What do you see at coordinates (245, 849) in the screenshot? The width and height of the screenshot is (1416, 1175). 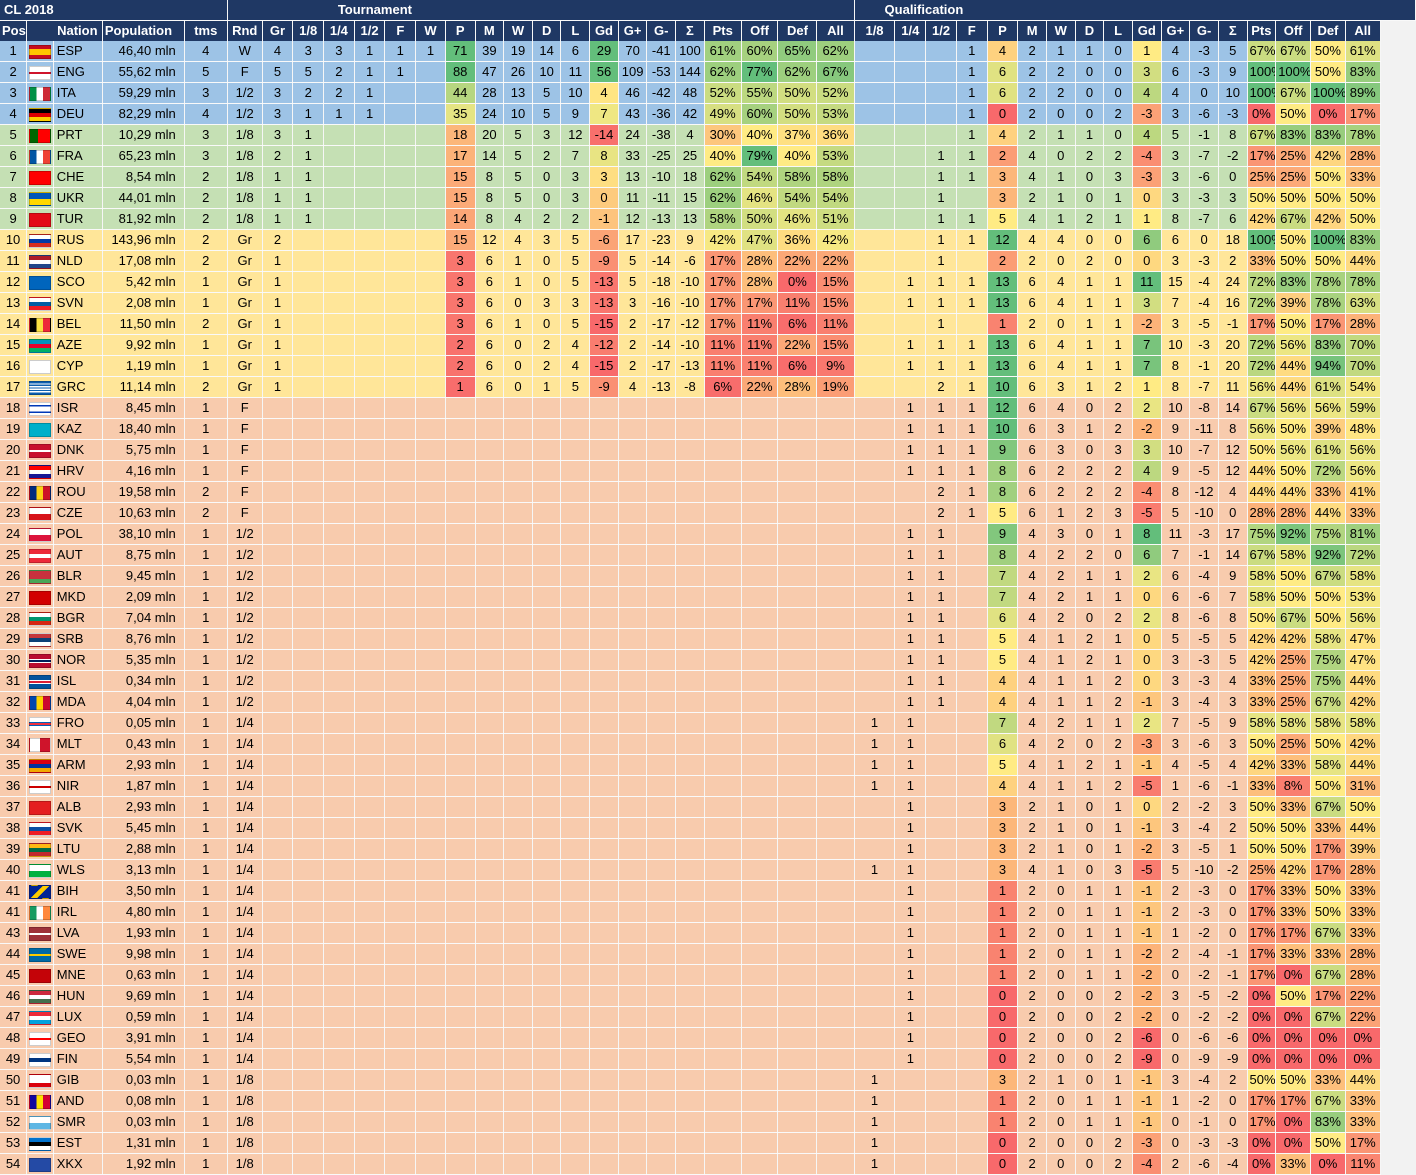 I see `round-reached: 1/4` at bounding box center [245, 849].